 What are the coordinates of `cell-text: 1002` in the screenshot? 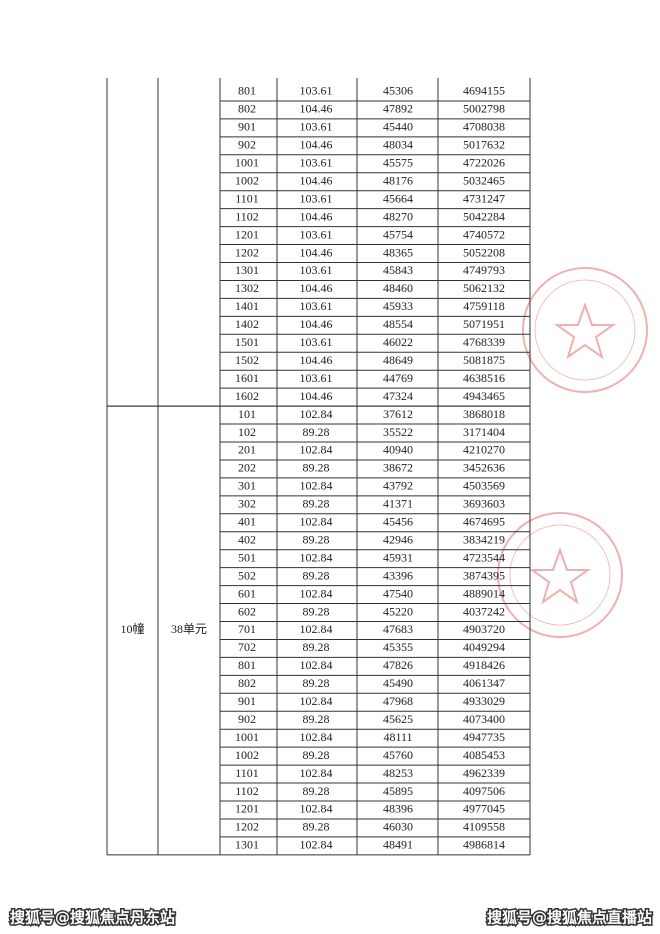 It's located at (247, 755).